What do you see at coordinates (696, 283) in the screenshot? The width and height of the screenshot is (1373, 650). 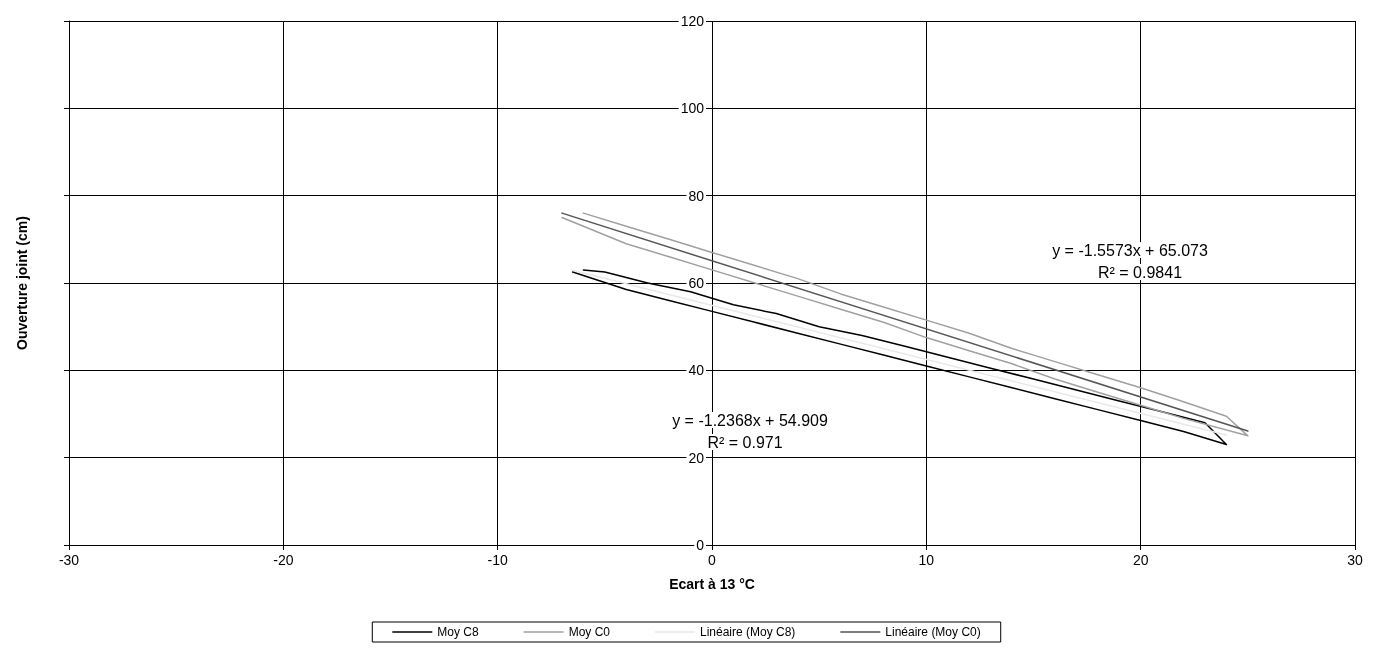 I see `y-tick-label: 60` at bounding box center [696, 283].